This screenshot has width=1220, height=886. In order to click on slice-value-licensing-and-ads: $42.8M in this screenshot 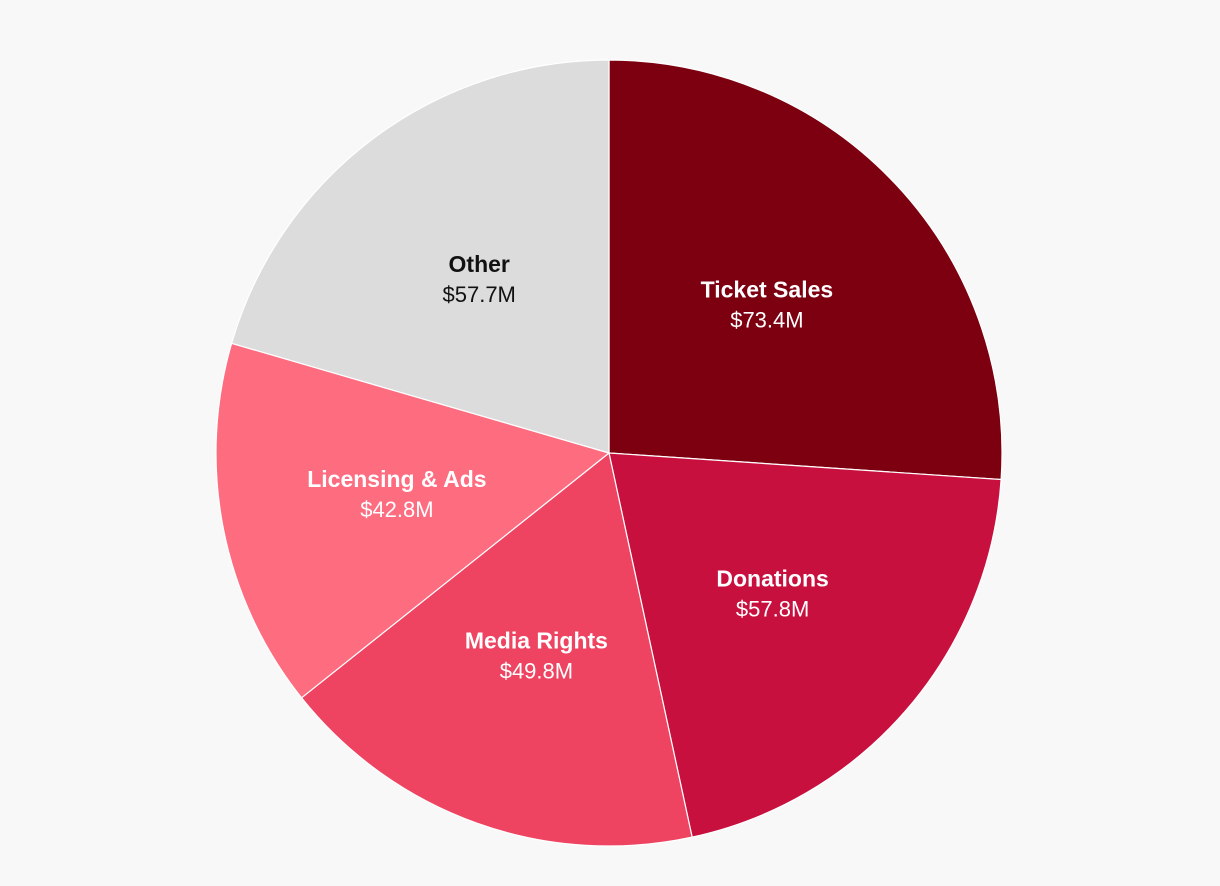, I will do `click(396, 509)`.